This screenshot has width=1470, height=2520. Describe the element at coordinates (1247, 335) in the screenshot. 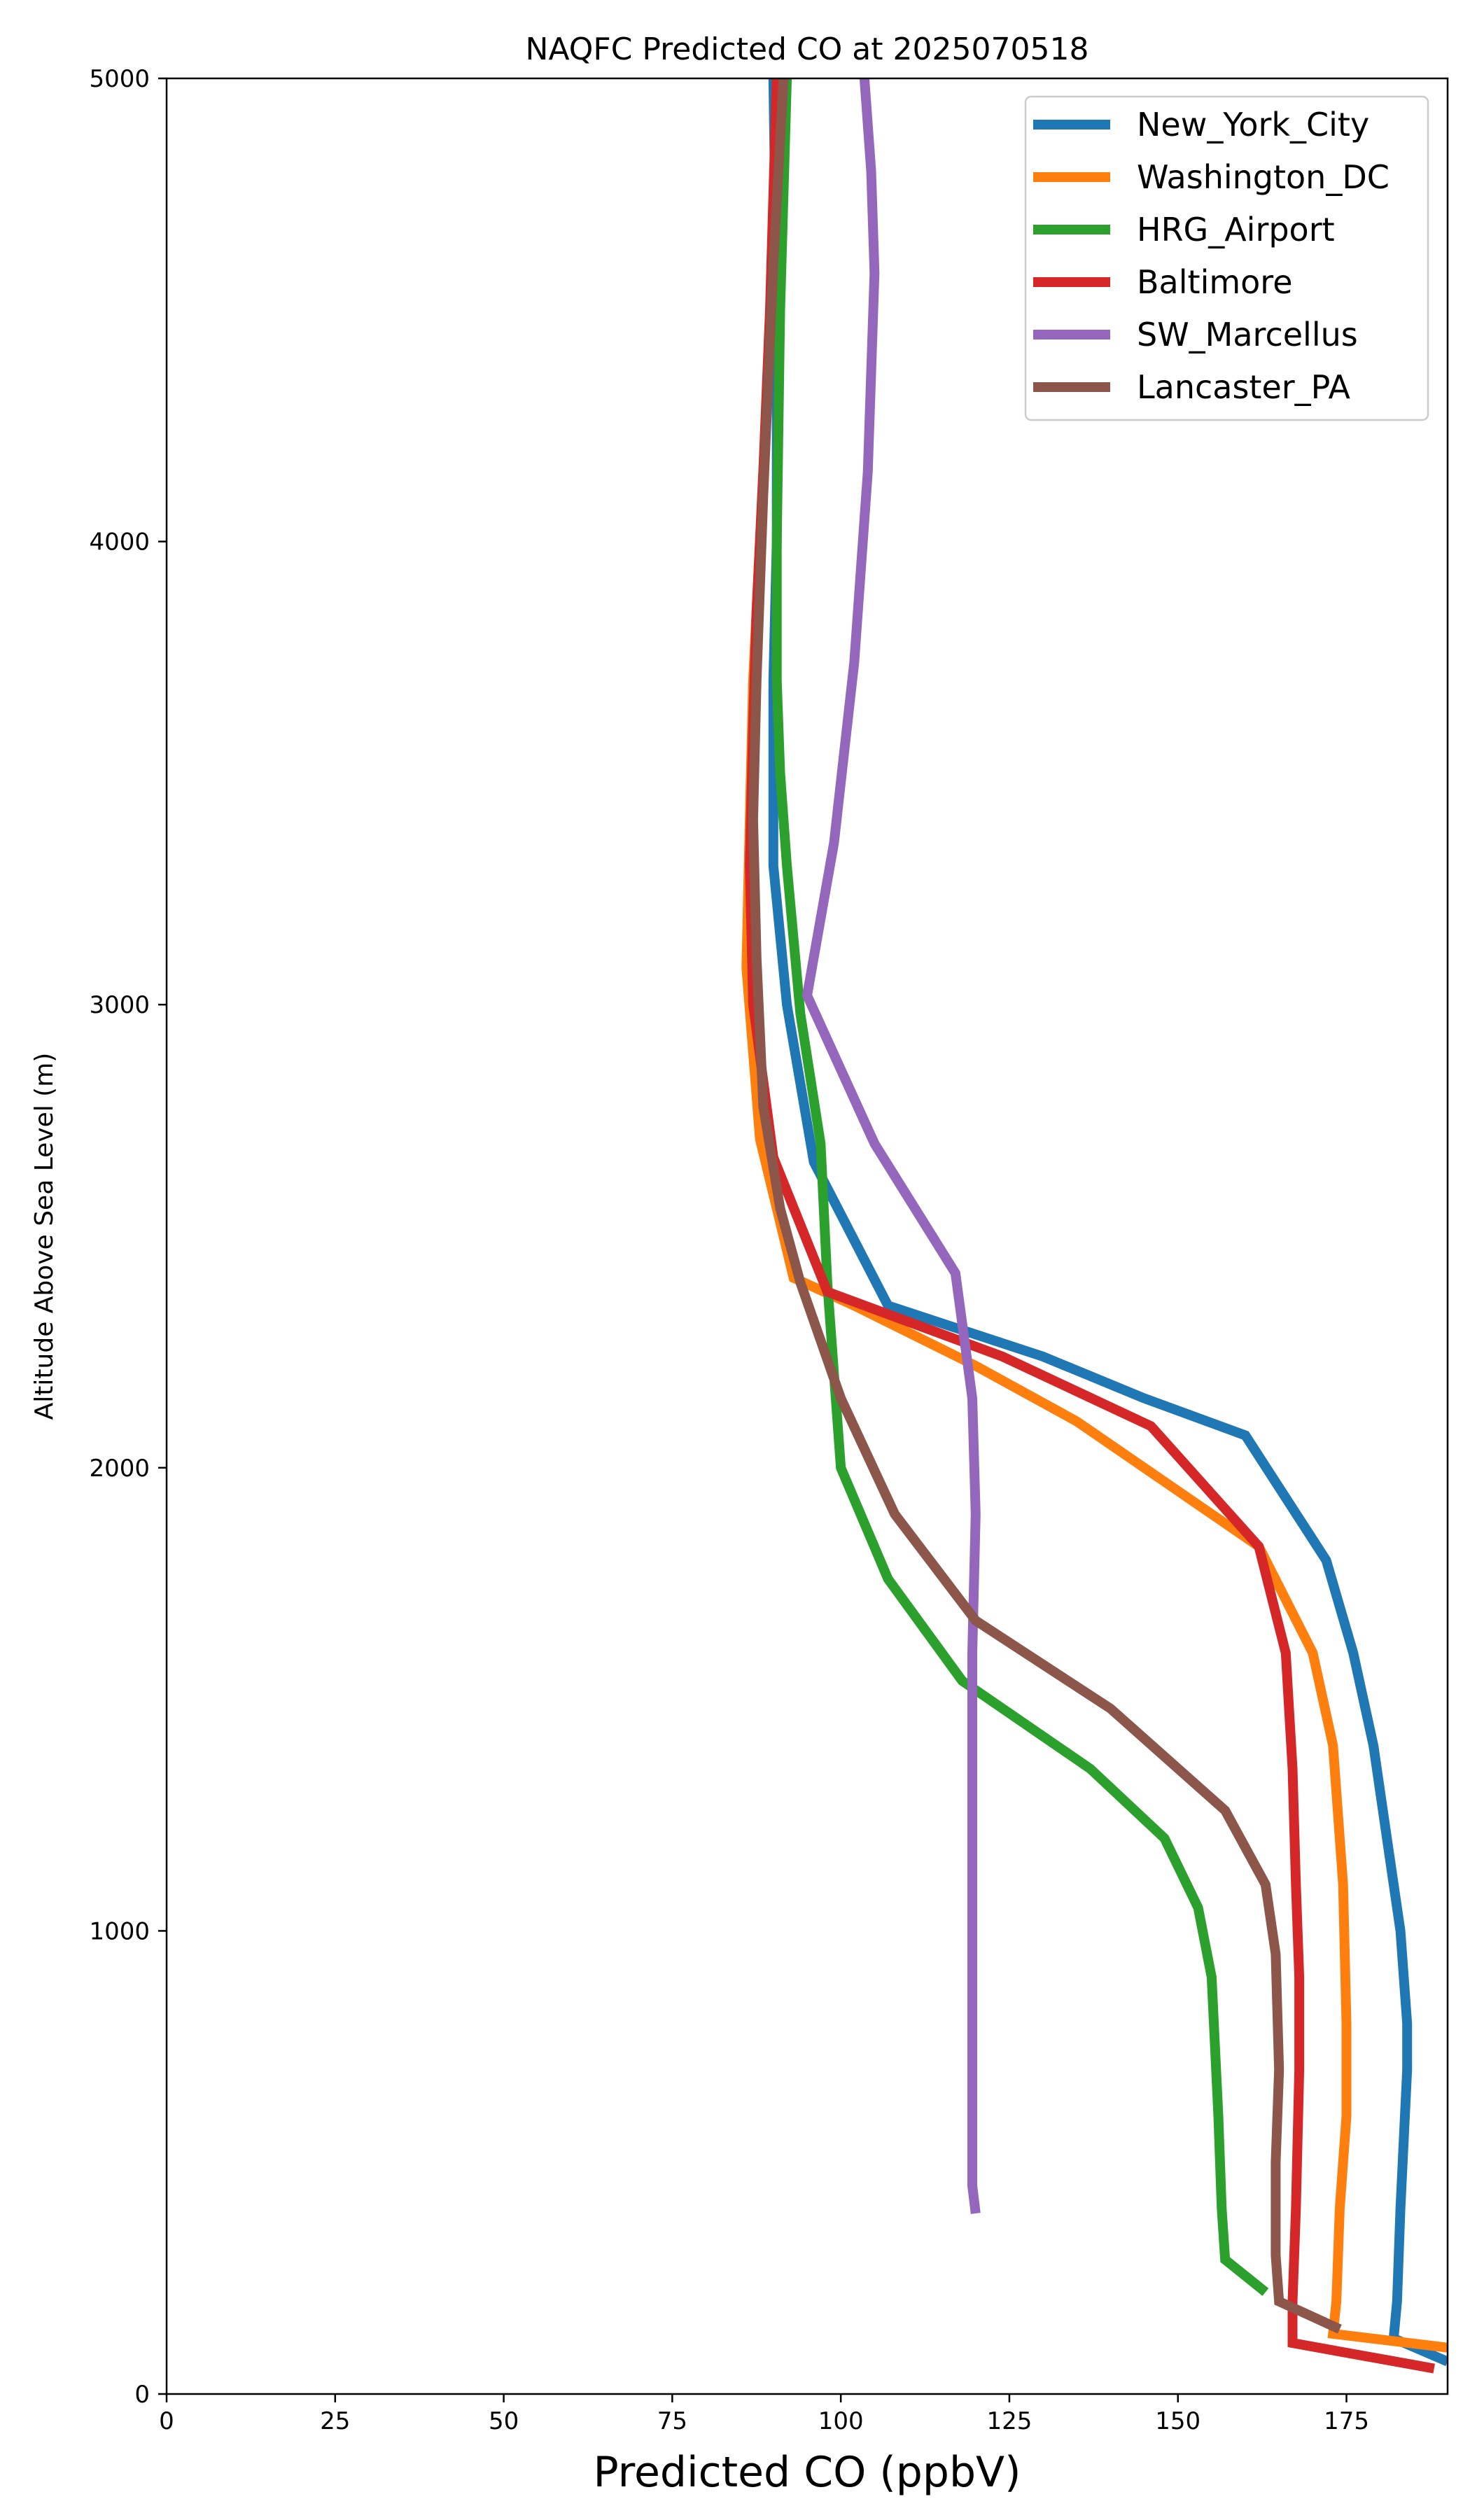

I see `legend-label-sw-marcellus: SW_Marcellus` at that location.